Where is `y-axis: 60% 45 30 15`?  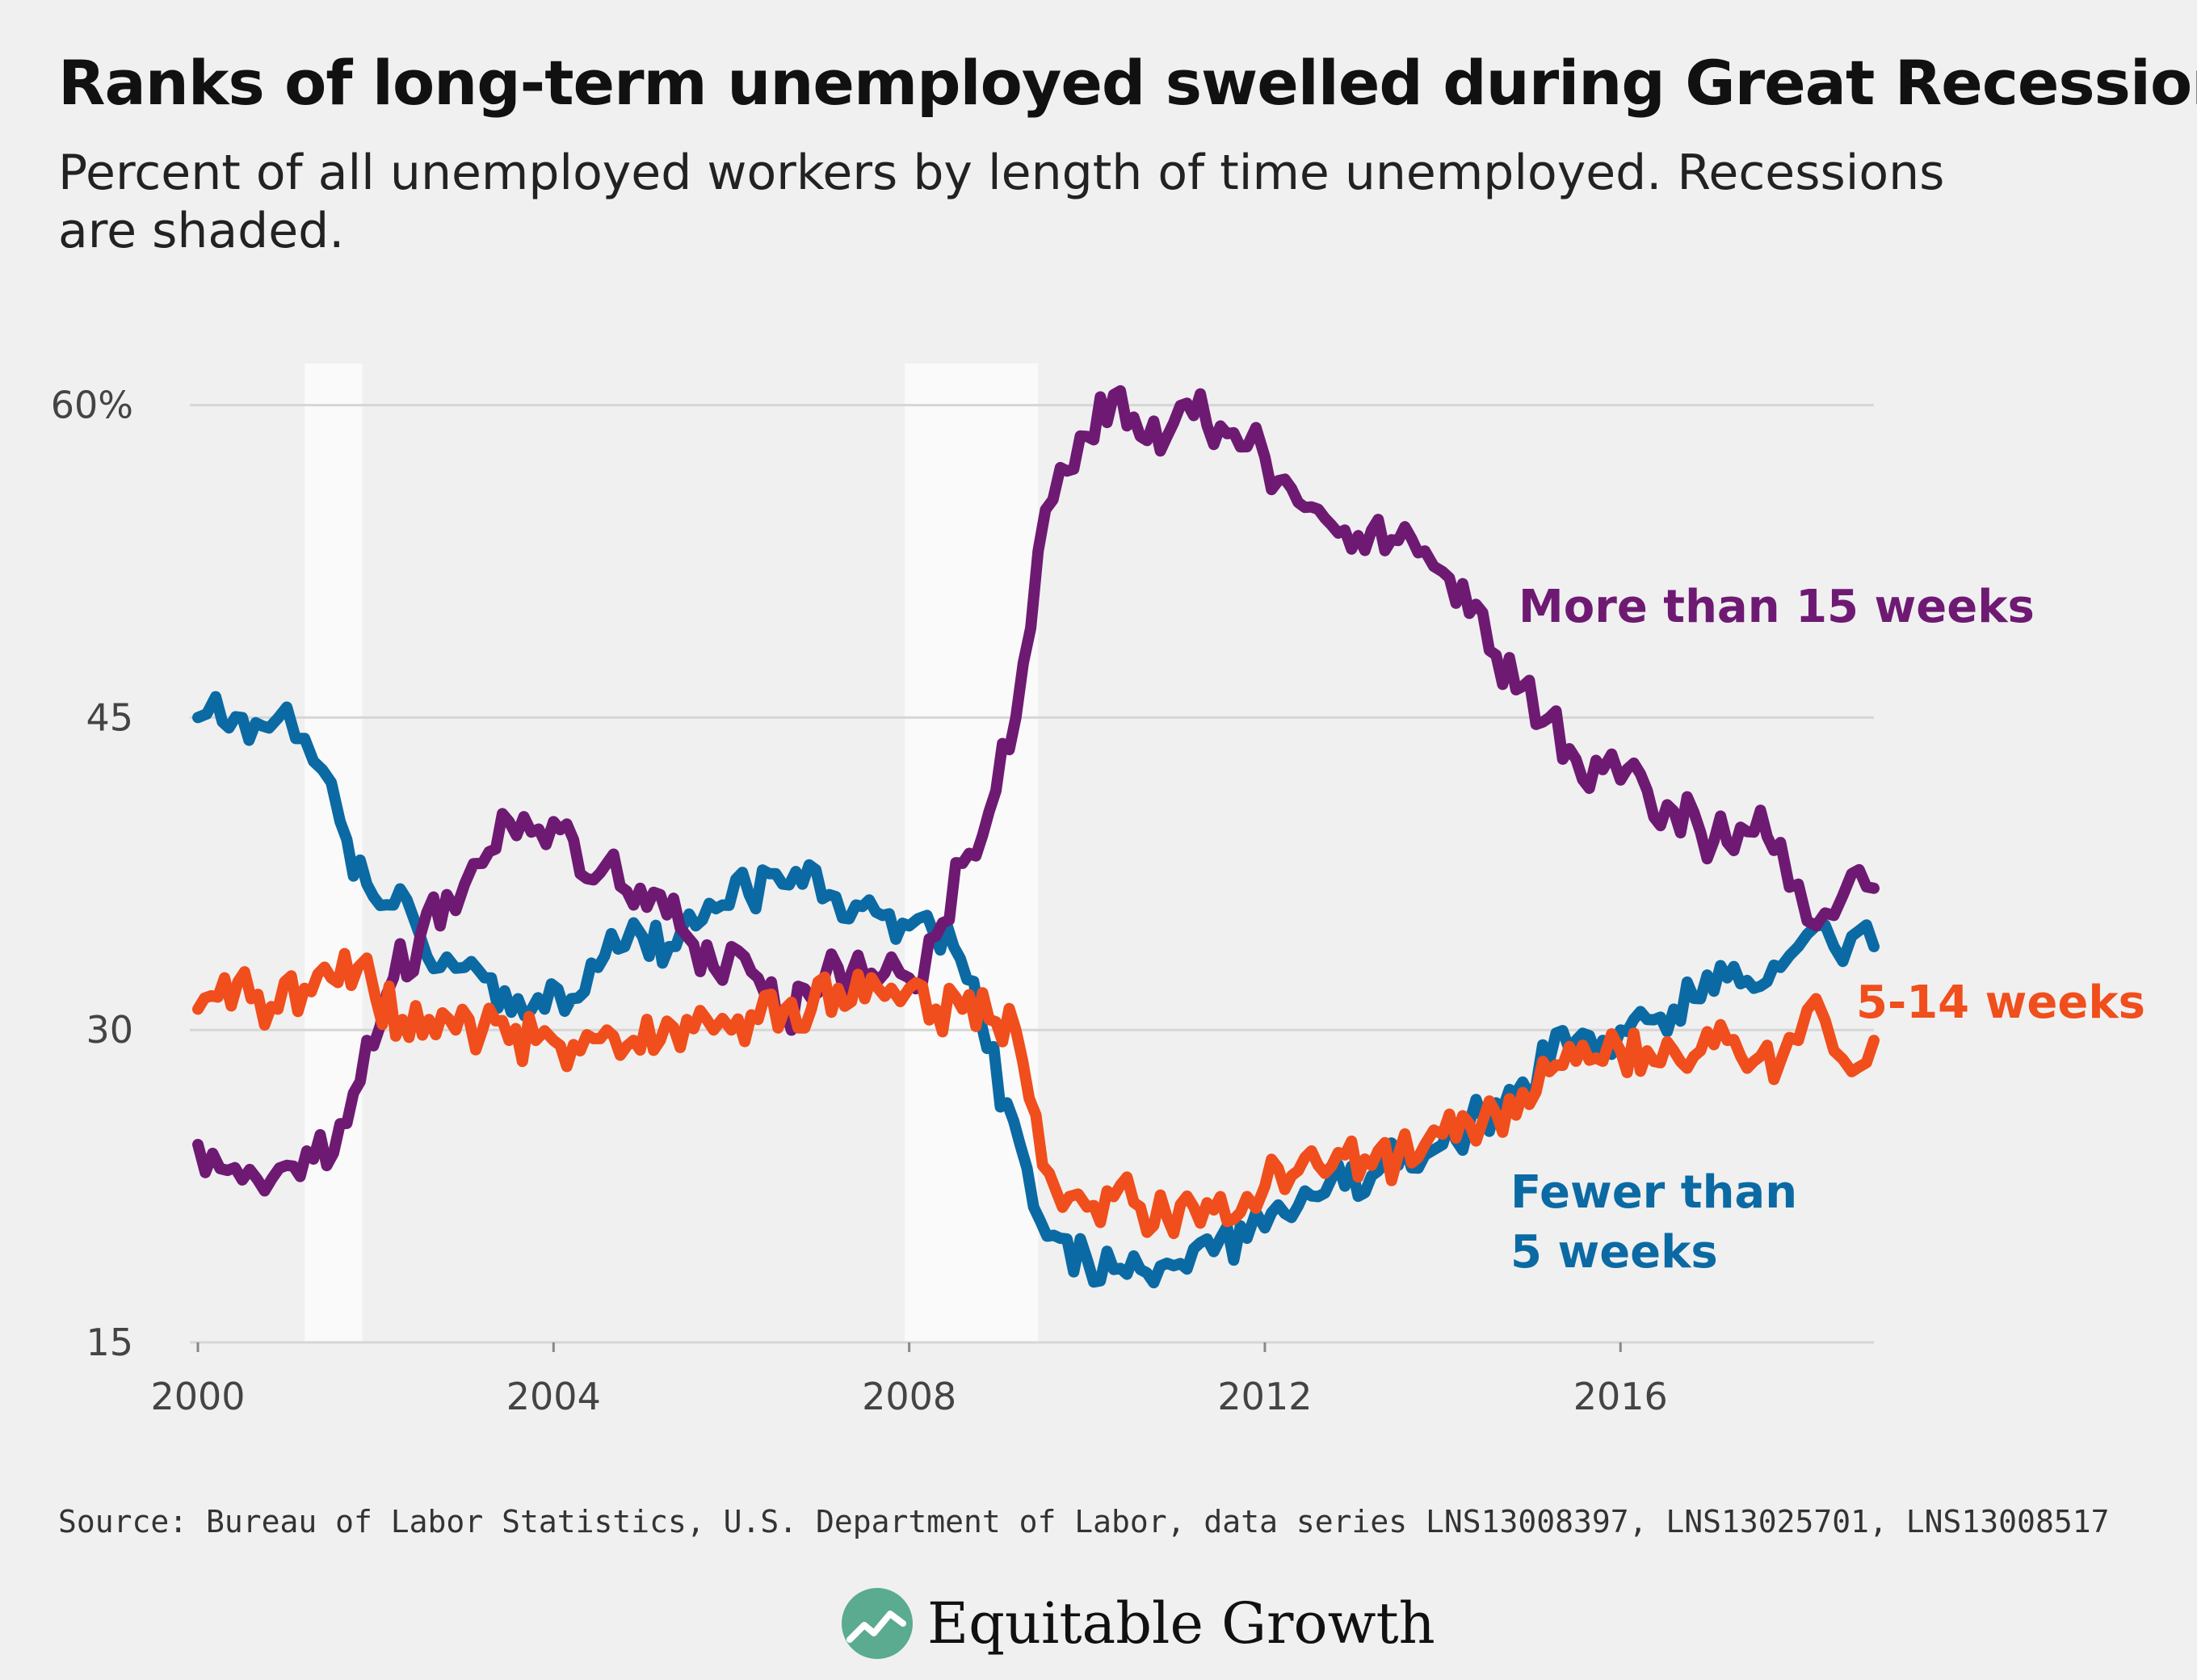 y-axis: 60% 45 30 15 is located at coordinates (92, 874).